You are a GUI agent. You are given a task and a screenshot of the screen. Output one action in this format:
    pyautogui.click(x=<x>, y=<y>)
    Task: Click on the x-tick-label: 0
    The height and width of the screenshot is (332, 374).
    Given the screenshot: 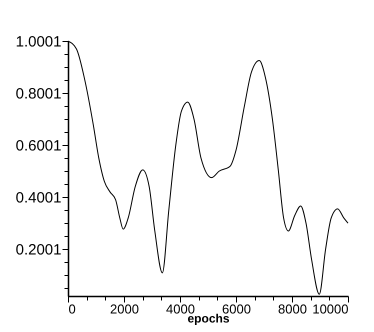 What is the action you would take?
    pyautogui.click(x=72, y=309)
    